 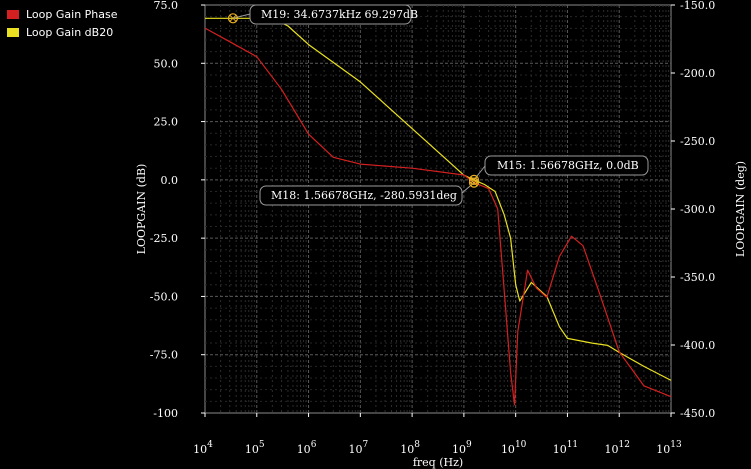 I want to click on y-right-tick-label: -150.0, so click(x=697, y=6).